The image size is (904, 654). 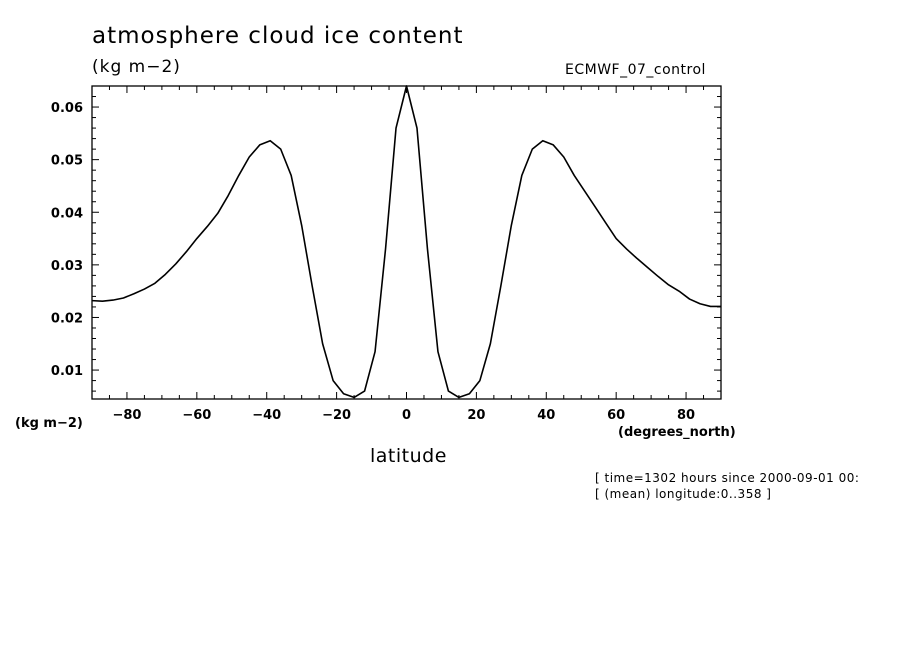 What do you see at coordinates (67, 213) in the screenshot?
I see `y-tick-label: 0.04` at bounding box center [67, 213].